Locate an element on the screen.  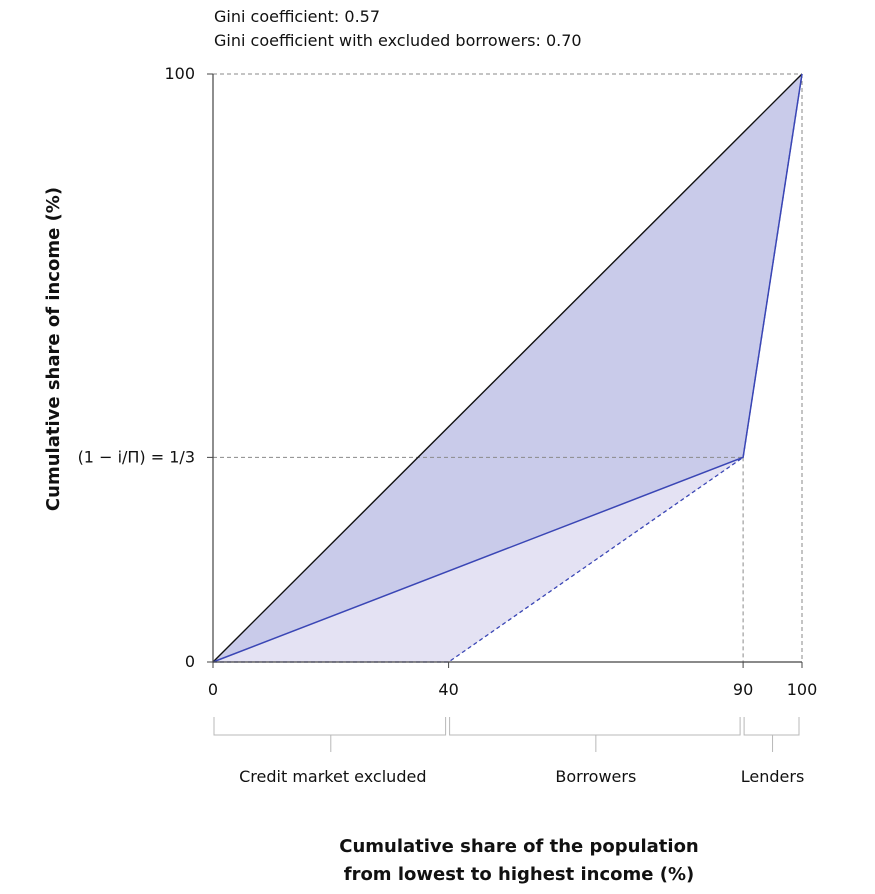
x-tick-label-3: 100 is located at coordinates (802, 689).